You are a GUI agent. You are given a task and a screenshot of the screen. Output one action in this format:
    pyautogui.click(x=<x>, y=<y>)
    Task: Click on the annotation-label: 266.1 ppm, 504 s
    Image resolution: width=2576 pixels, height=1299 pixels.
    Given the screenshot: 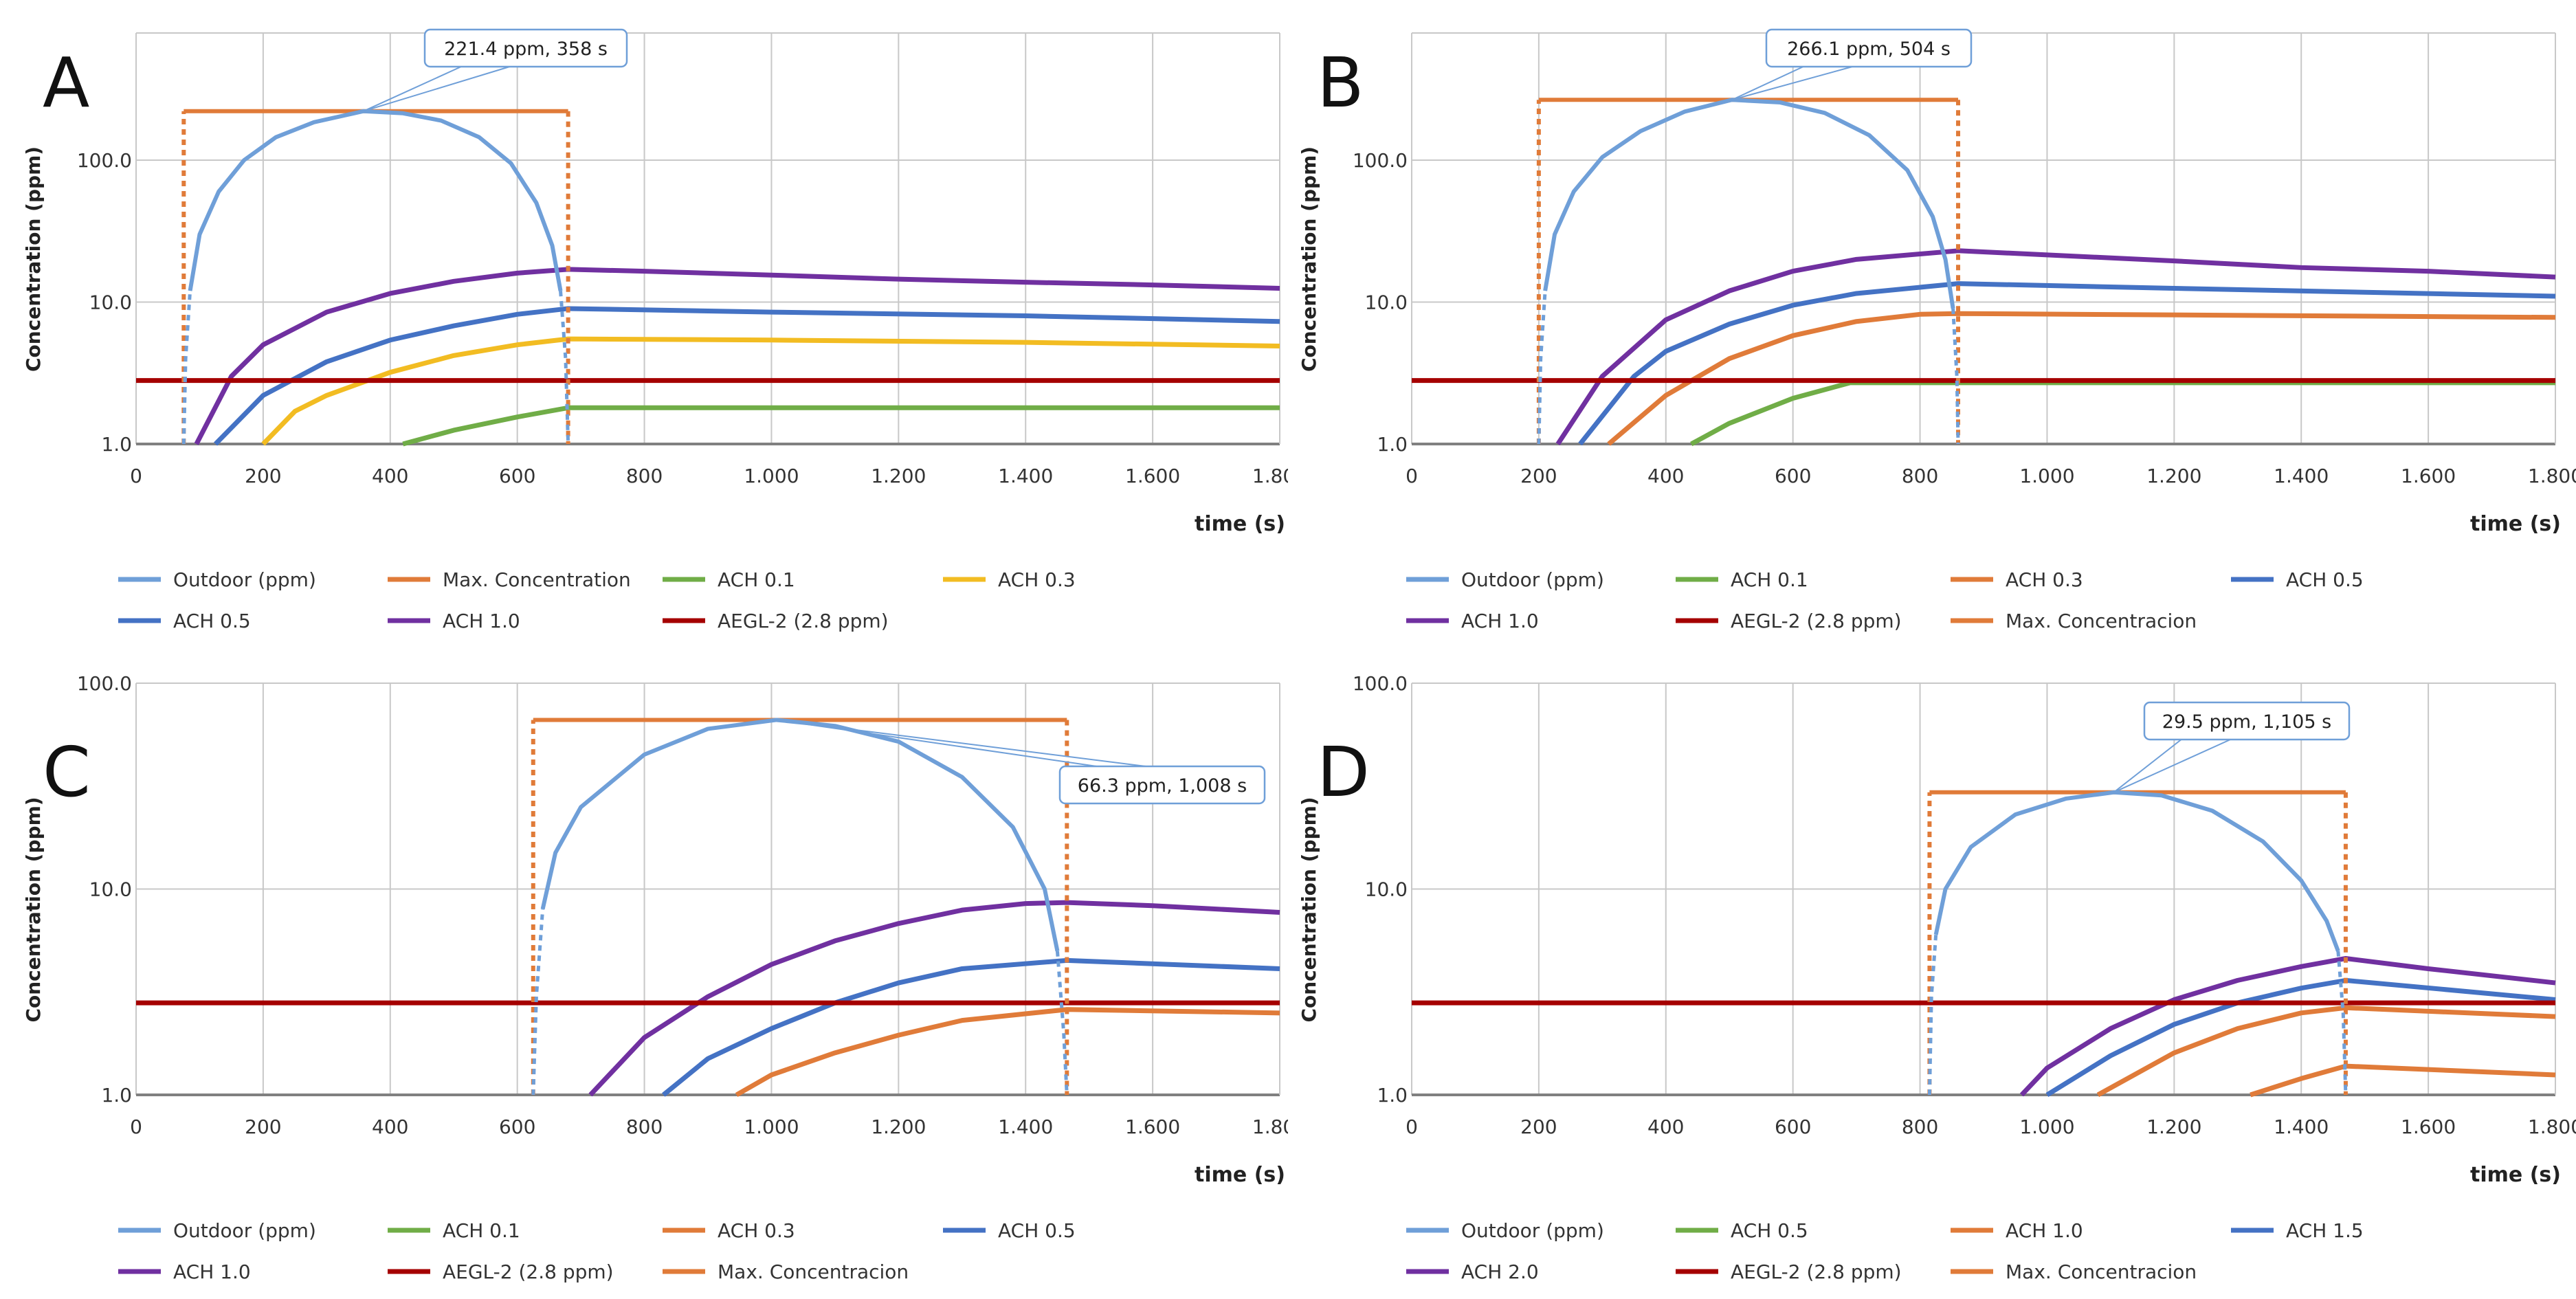 What is the action you would take?
    pyautogui.click(x=1869, y=49)
    